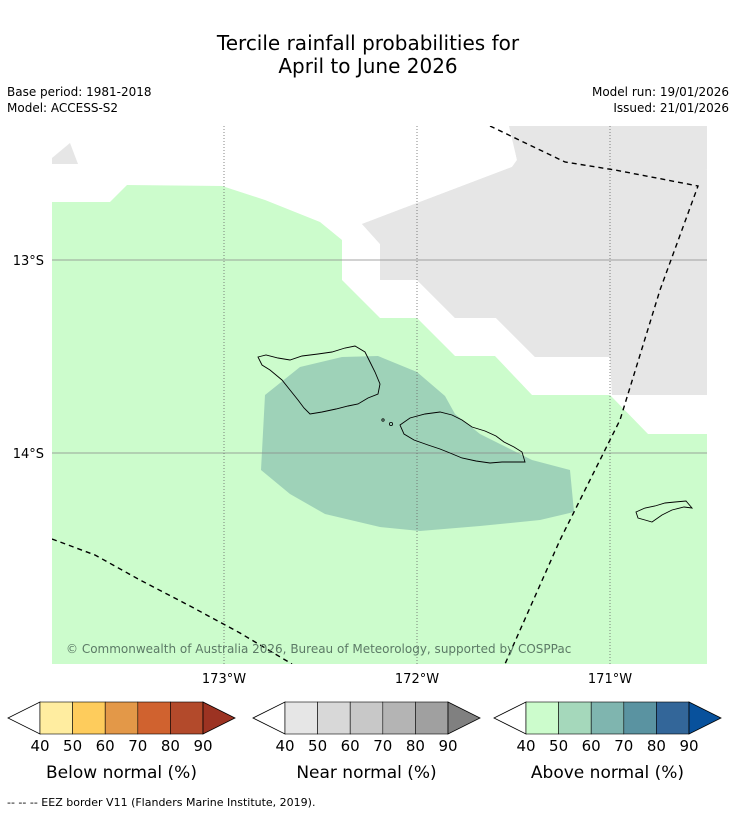 This screenshot has height=816, width=736. Describe the element at coordinates (366, 773) in the screenshot. I see `legend-1-label: Near normal (%)` at that location.